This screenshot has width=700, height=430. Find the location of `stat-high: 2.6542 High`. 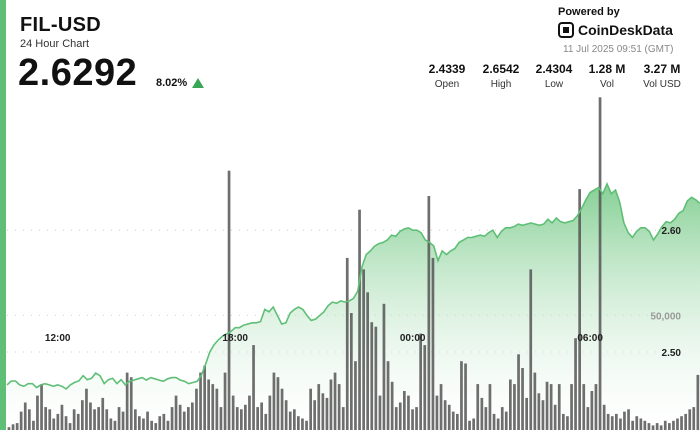

stat-high: 2.6542 High is located at coordinates (501, 76).